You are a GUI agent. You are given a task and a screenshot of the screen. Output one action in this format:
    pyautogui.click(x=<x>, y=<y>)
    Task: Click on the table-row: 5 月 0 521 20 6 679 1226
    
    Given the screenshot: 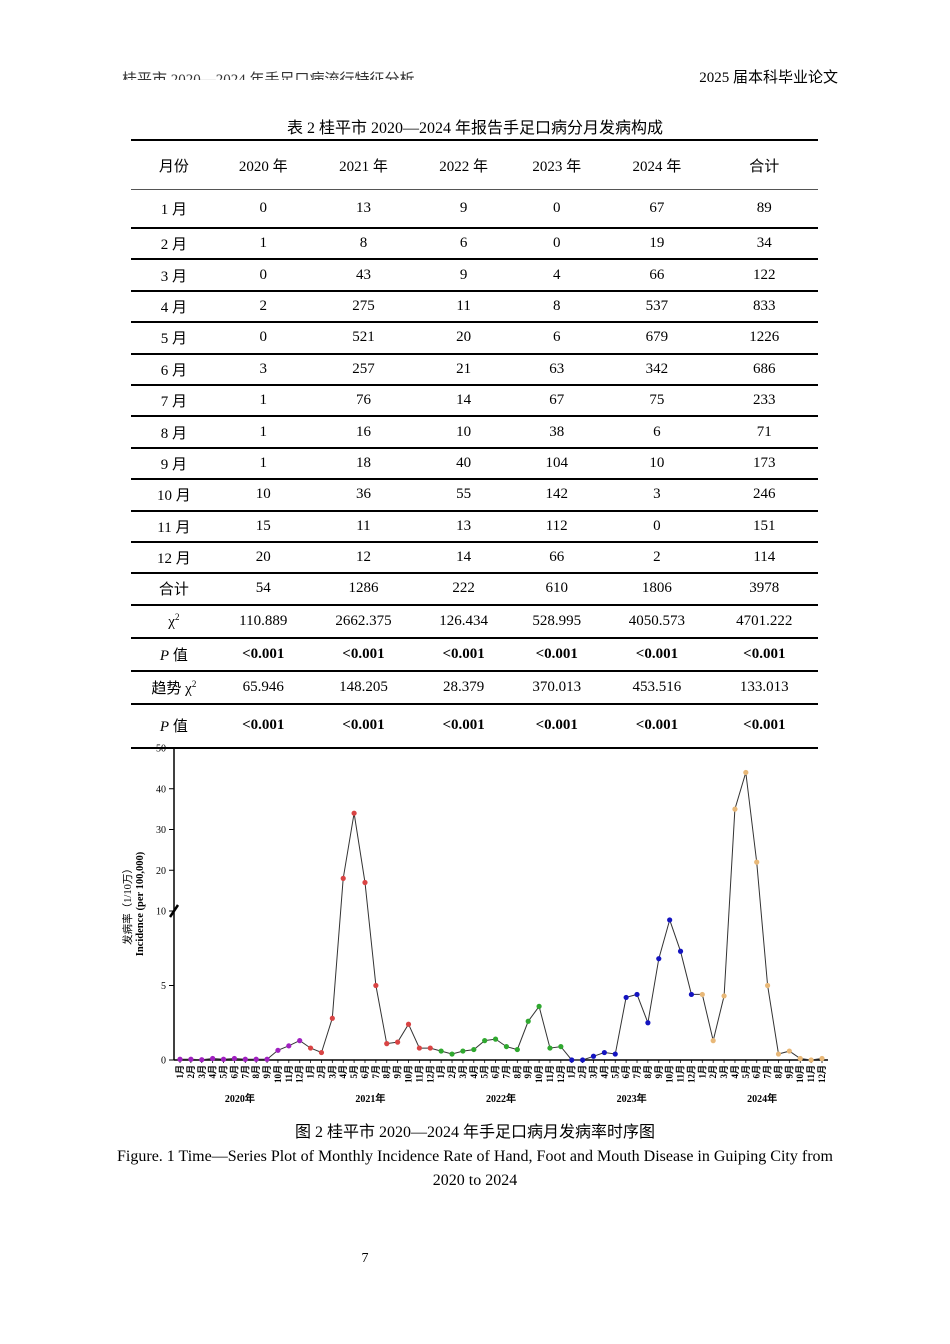 What is the action you would take?
    pyautogui.click(x=474, y=338)
    